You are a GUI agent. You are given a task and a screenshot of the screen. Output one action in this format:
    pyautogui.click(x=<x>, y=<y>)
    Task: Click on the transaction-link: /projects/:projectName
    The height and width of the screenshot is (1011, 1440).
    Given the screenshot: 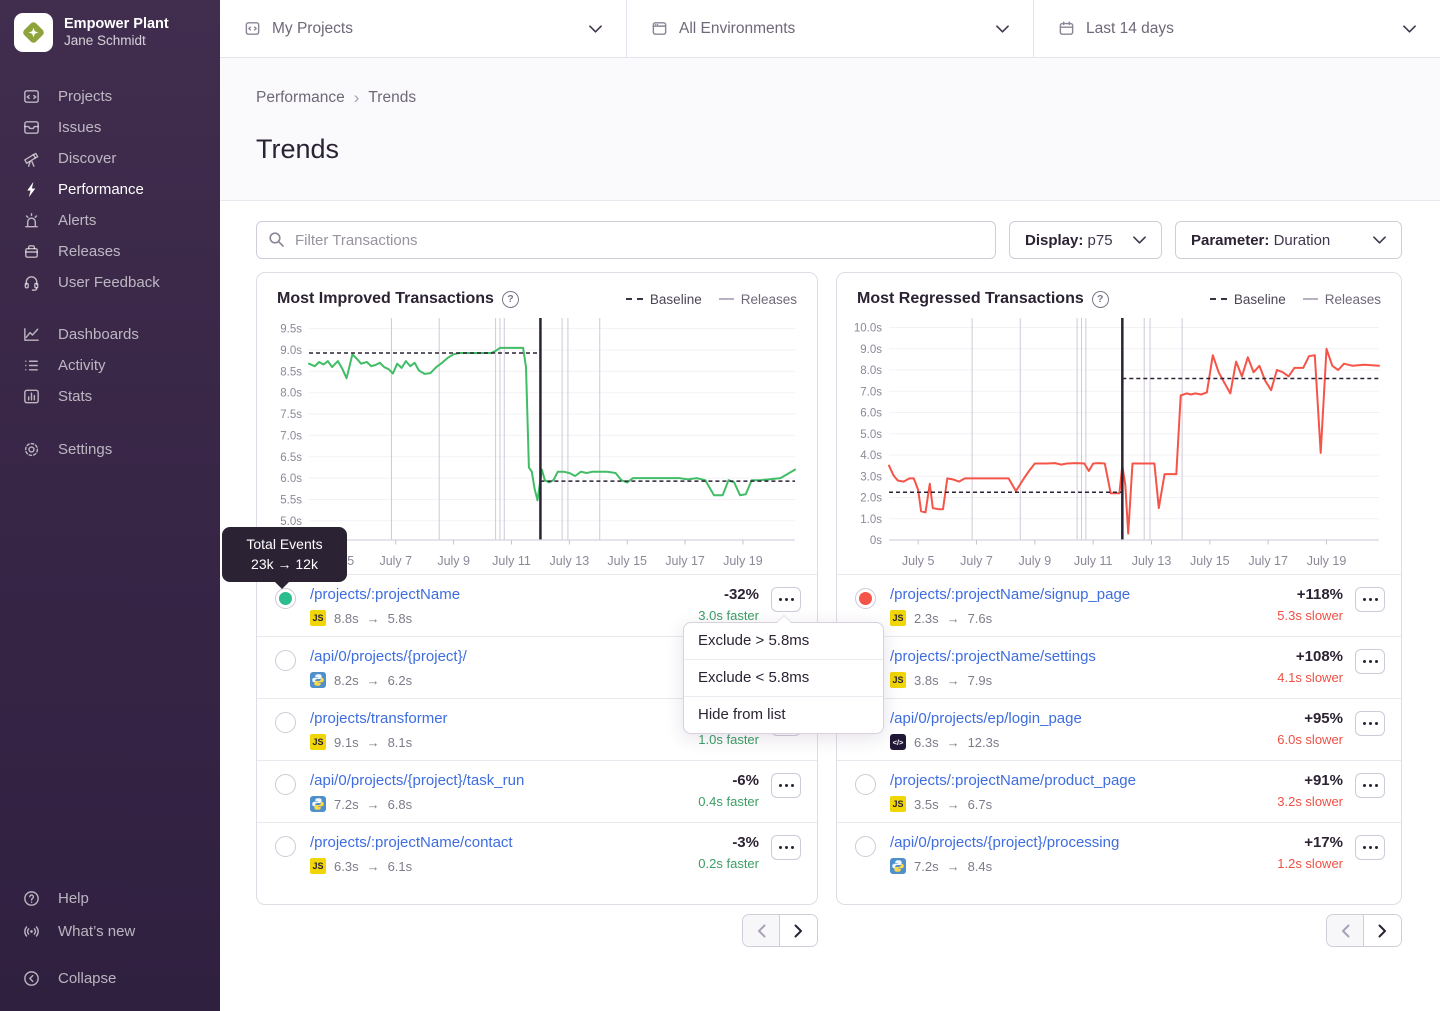 What is the action you would take?
    pyautogui.click(x=385, y=594)
    